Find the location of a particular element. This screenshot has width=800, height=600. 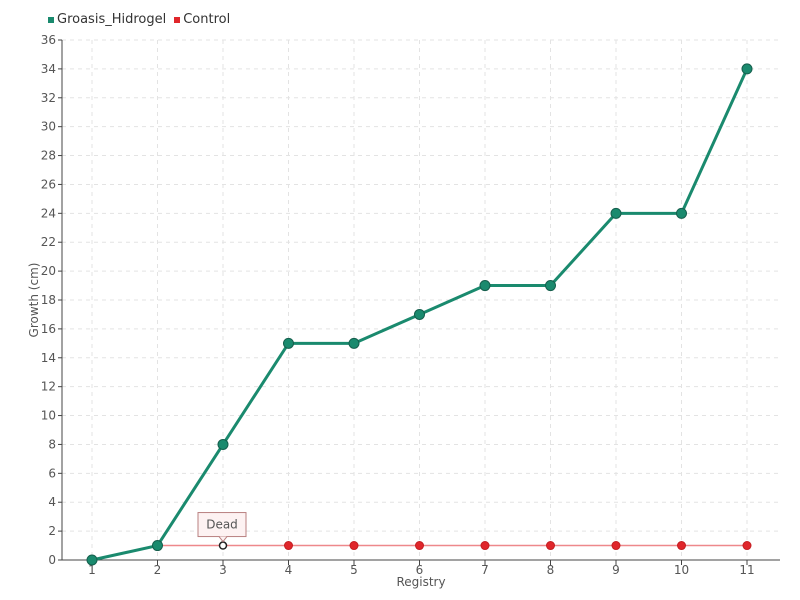

y-tick-label: 8 is located at coordinates (52, 444).